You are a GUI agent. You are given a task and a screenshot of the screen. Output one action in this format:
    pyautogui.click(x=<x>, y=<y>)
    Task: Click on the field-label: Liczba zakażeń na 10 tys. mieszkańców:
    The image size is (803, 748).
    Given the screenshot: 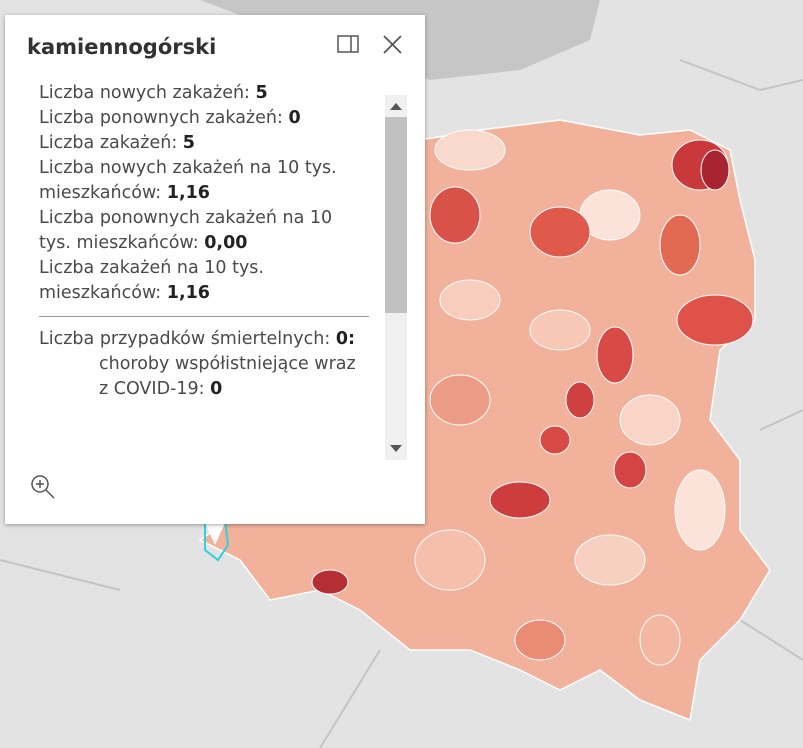 What is the action you would take?
    pyautogui.click(x=151, y=280)
    